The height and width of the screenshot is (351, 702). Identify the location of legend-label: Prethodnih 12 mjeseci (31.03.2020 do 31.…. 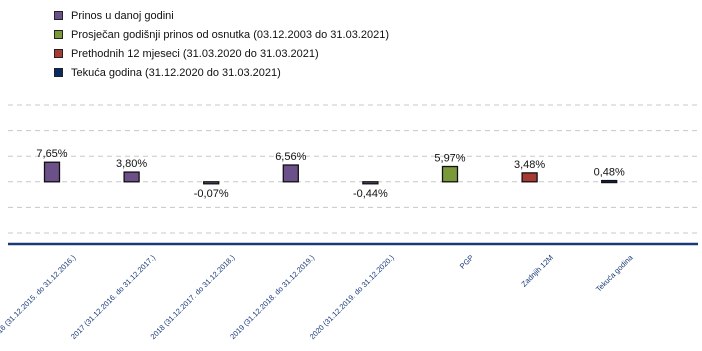
(195, 53).